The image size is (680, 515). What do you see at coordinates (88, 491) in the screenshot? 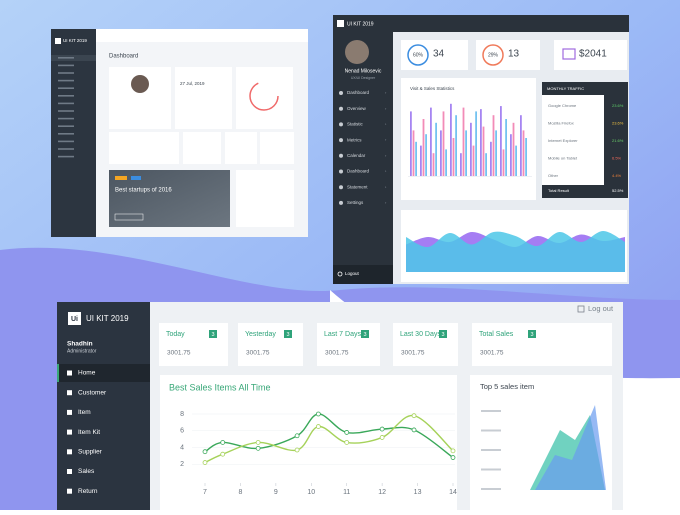
I see `menu-item: Return` at bounding box center [88, 491].